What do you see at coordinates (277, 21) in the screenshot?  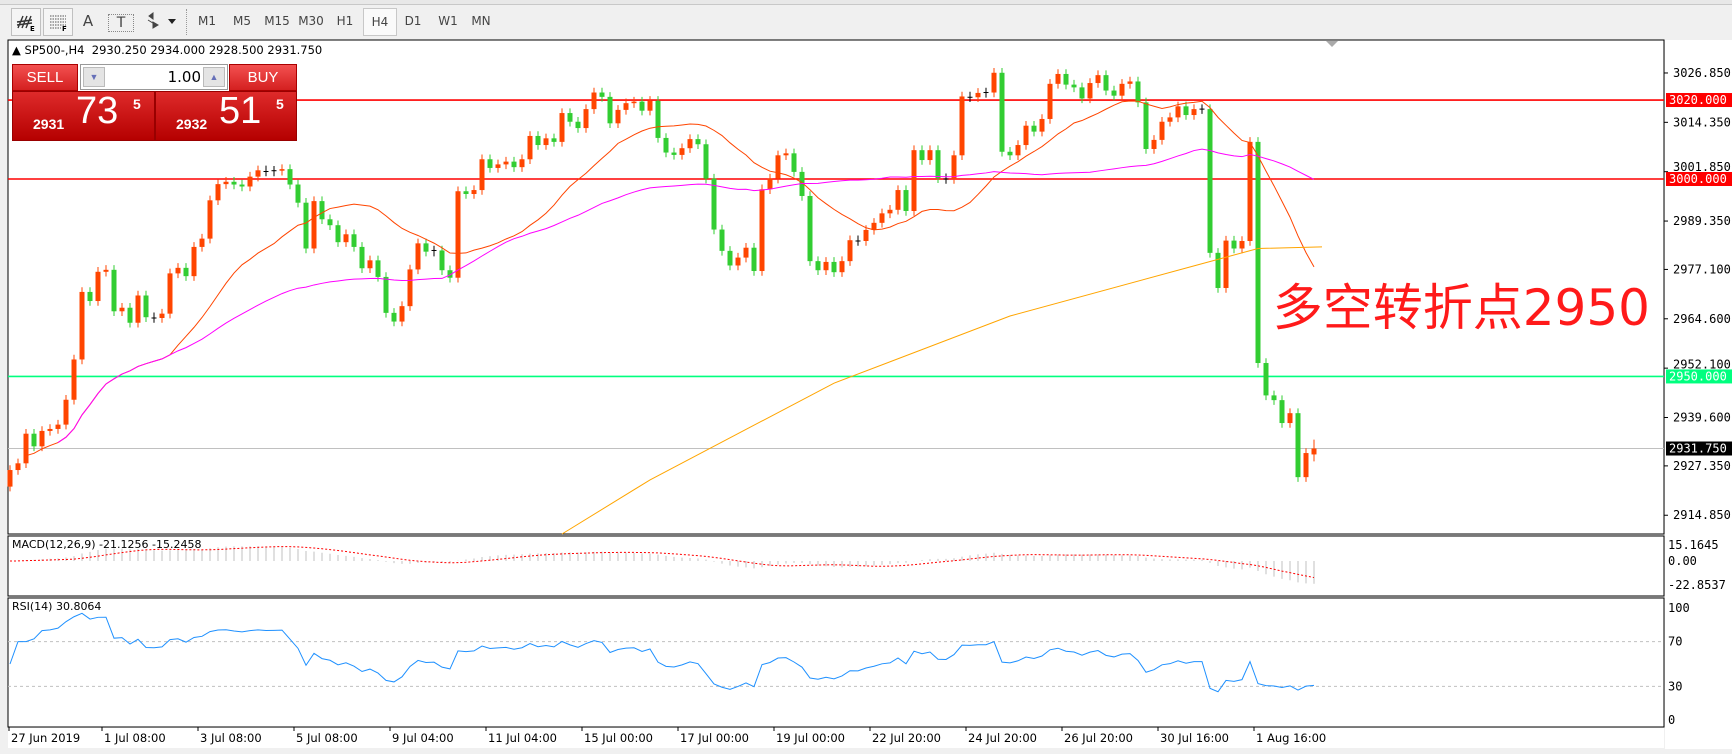 I see `timeframe-m15-button: M15` at bounding box center [277, 21].